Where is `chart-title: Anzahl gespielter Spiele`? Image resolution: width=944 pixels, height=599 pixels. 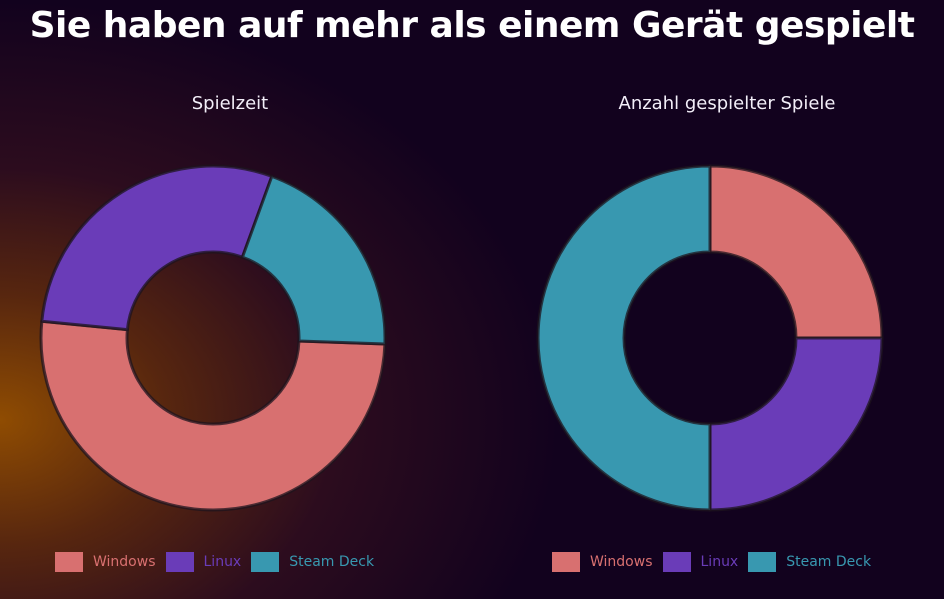 chart-title: Anzahl gespielter Spiele is located at coordinates (727, 103).